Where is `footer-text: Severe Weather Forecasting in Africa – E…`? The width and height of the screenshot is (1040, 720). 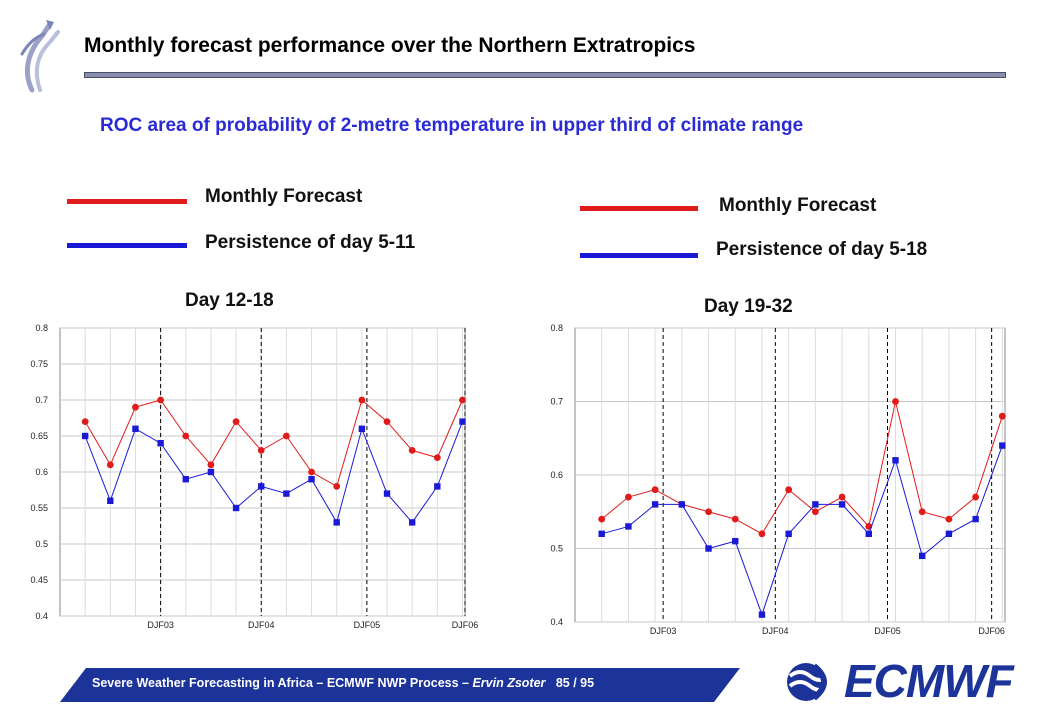 footer-text: Severe Weather Forecasting in Africa – E… is located at coordinates (343, 683).